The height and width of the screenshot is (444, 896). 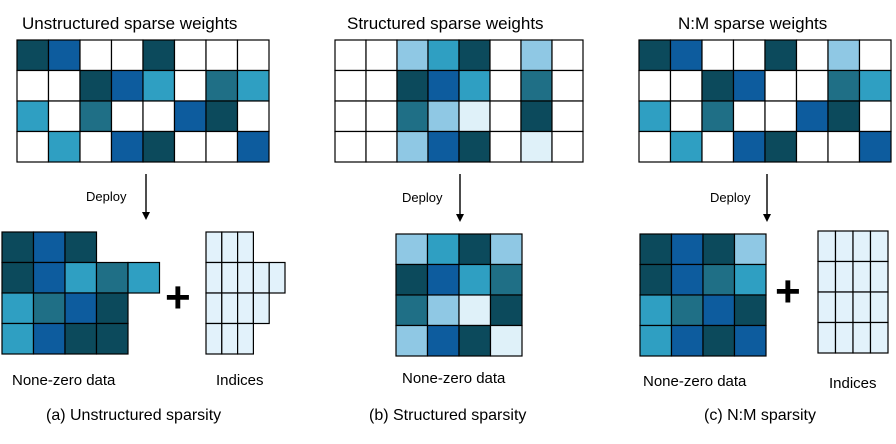 What do you see at coordinates (853, 383) in the screenshot?
I see `panel-c-indices-label: Indices` at bounding box center [853, 383].